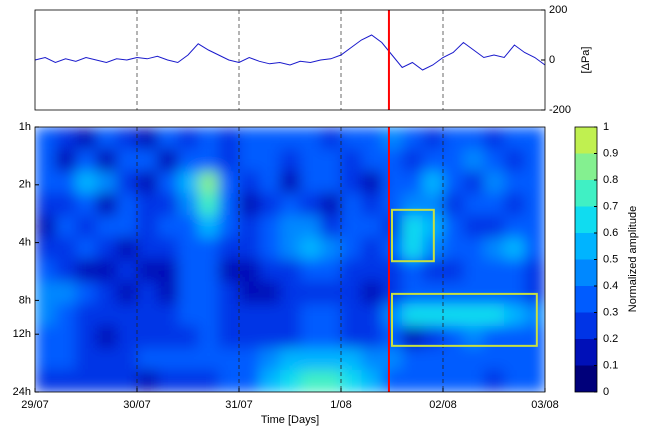 The image size is (655, 432). Describe the element at coordinates (606, 392) in the screenshot. I see `colorbar-tick-label: 0` at that location.